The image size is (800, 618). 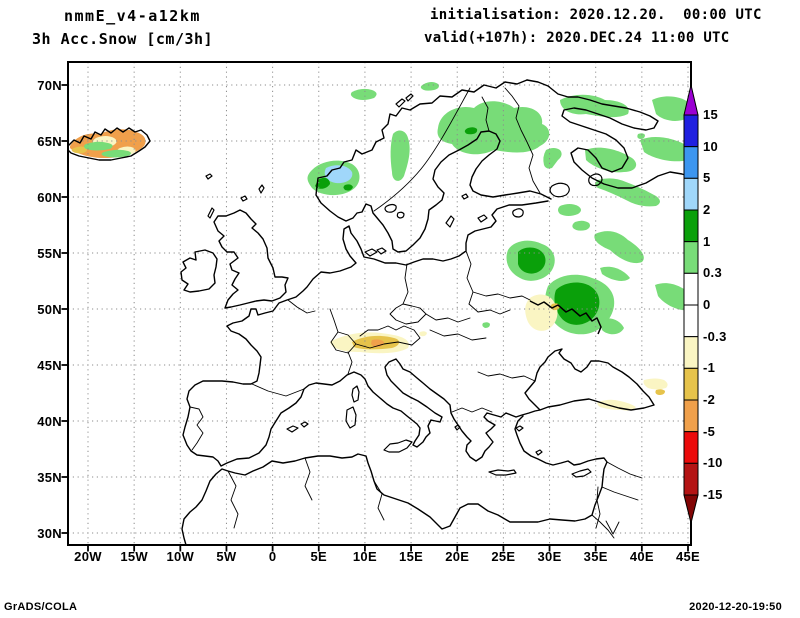 What do you see at coordinates (735, 607) in the screenshot?
I see `creation-timestamp: 2020-12-20-19:50` at bounding box center [735, 607].